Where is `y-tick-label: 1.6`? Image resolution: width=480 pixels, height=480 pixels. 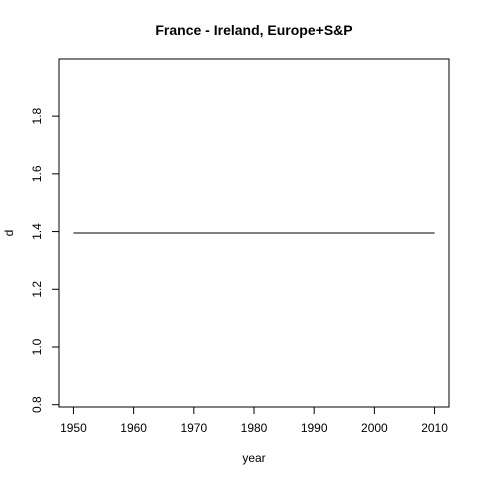 y-tick-label: 1.6 is located at coordinates (37, 173).